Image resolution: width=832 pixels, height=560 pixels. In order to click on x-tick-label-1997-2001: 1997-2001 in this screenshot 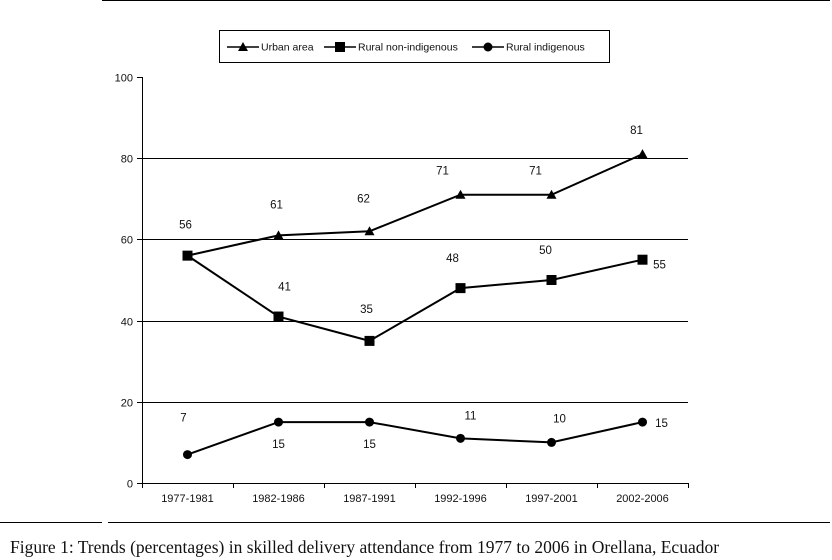, I will do `click(551, 499)`.